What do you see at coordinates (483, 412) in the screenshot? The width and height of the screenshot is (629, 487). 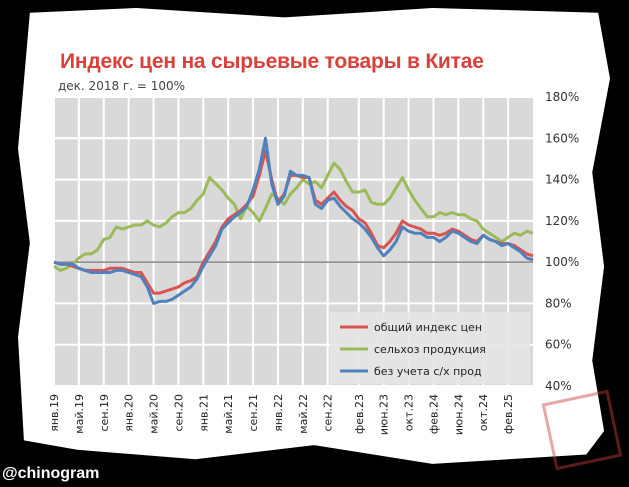 I see `x-tick-label: окт.24` at bounding box center [483, 412].